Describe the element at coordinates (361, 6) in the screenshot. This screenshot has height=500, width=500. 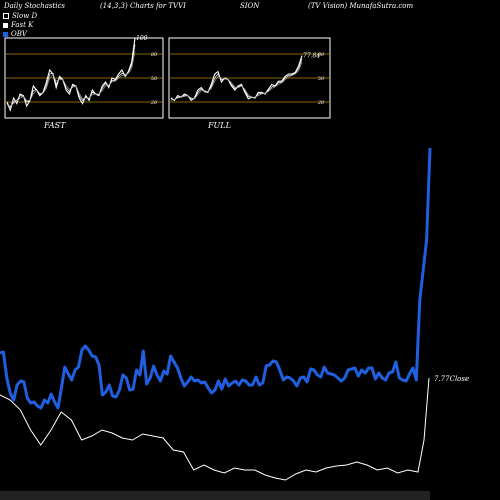
I see `header-right: (TV Vision) MunafaSutra.com` at that location.